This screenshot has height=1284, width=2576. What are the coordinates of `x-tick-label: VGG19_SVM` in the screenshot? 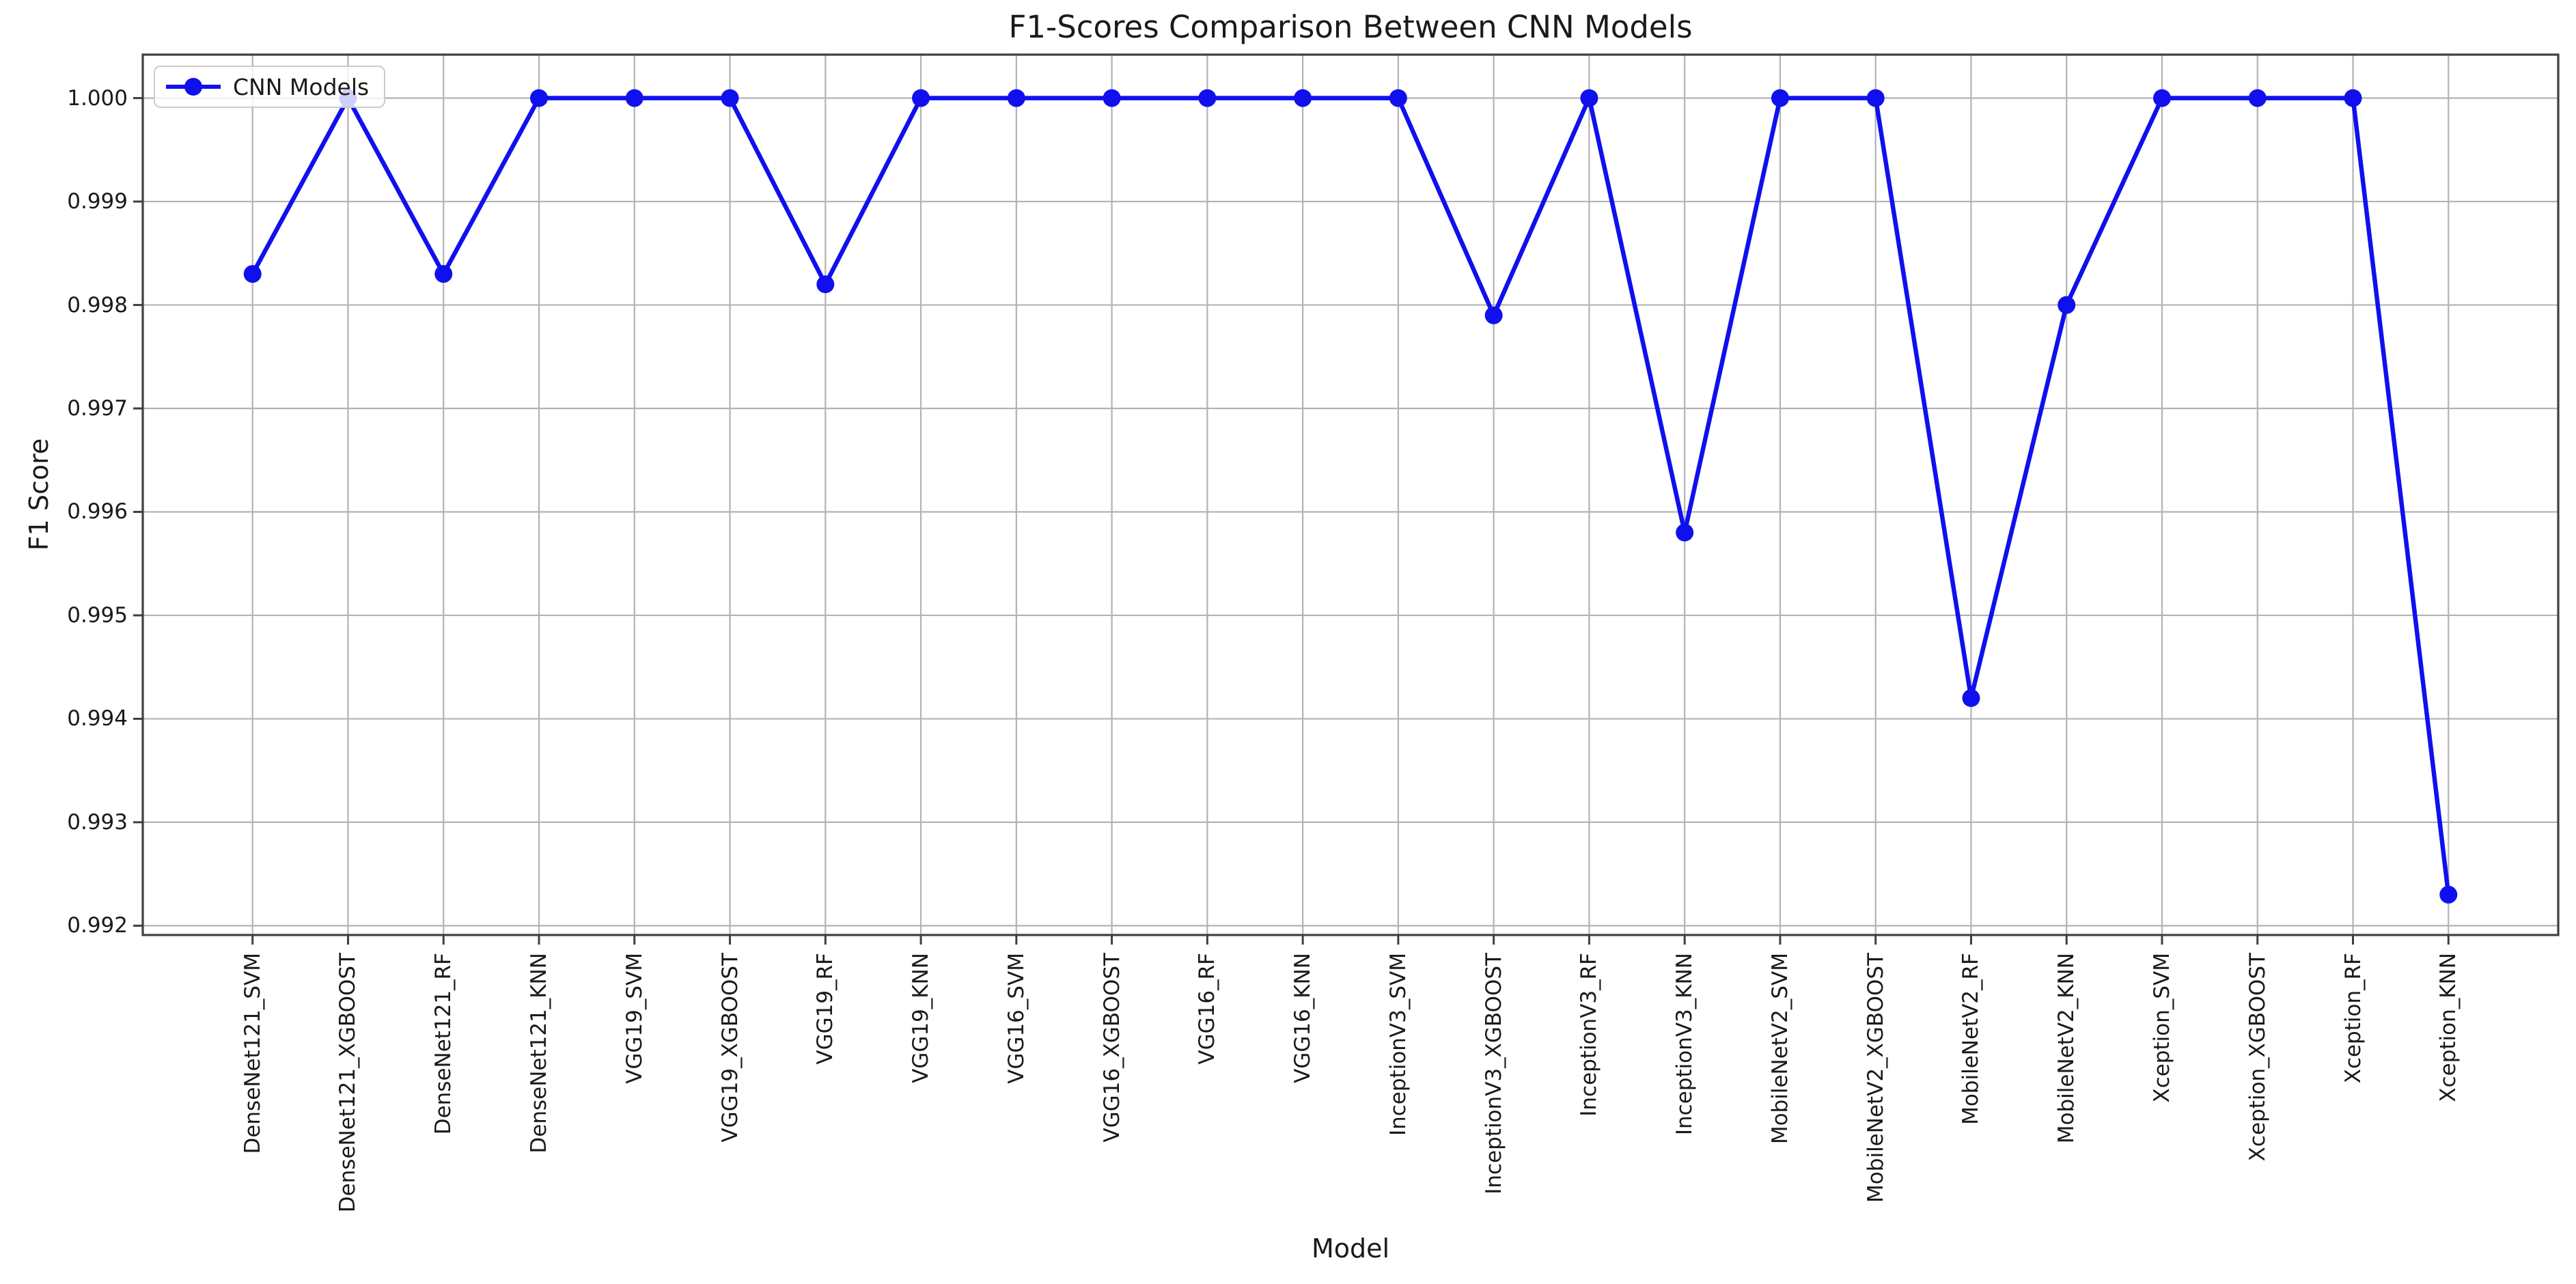 It's located at (634, 1019).